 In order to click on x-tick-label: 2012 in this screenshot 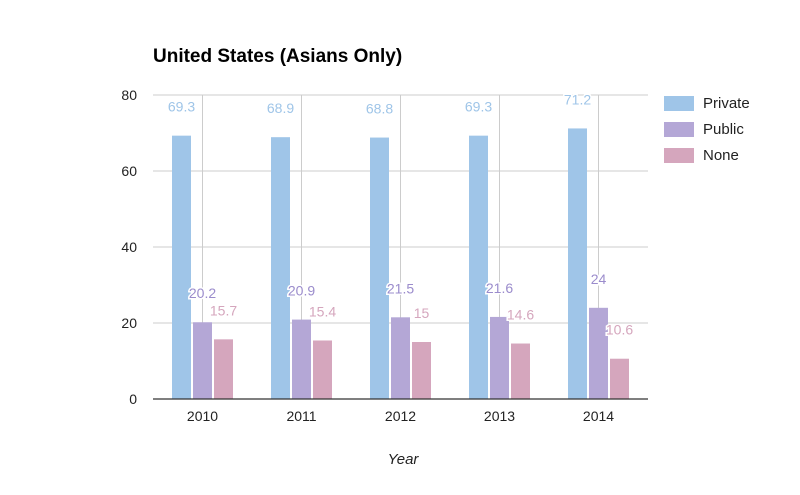, I will do `click(400, 416)`.